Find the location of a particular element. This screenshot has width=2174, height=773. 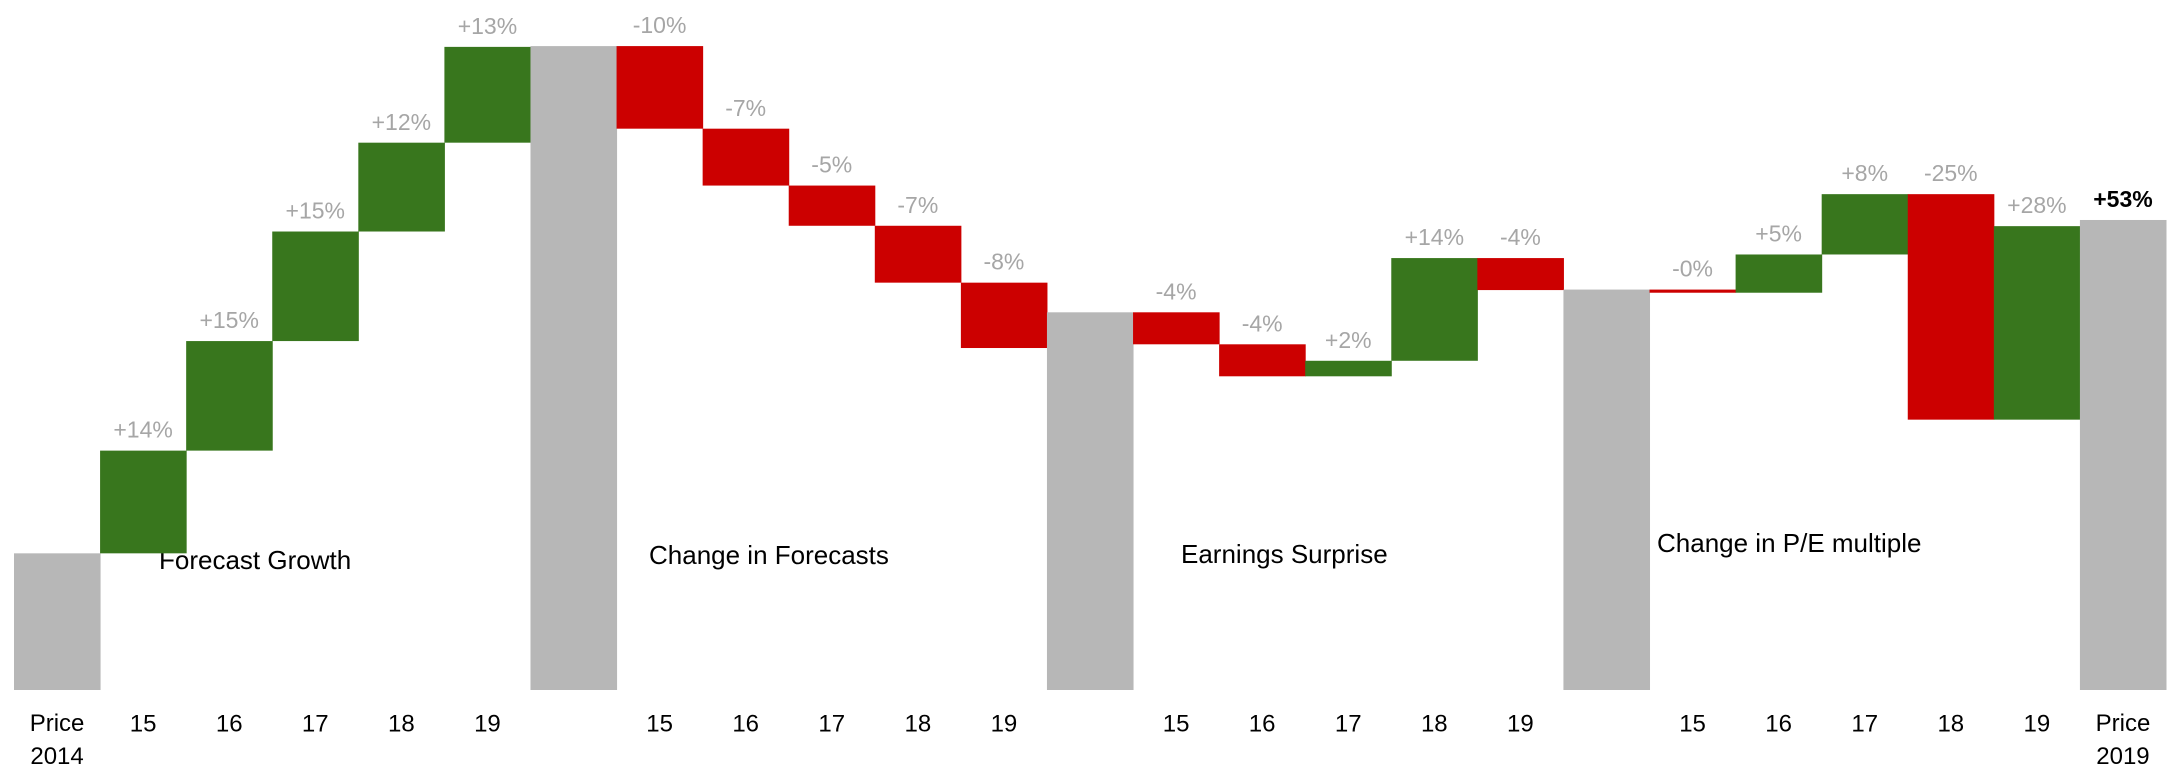

annotation: Earnings Surprise is located at coordinates (1284, 554).